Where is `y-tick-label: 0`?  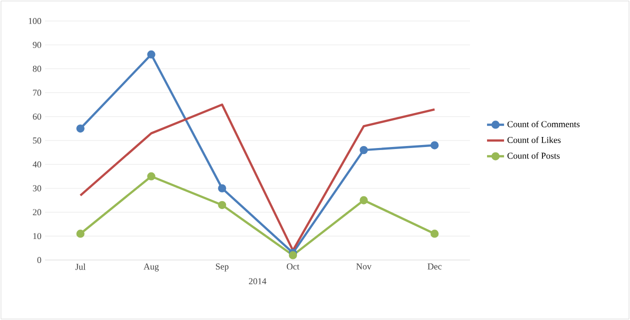
y-tick-label: 0 is located at coordinates (39, 260).